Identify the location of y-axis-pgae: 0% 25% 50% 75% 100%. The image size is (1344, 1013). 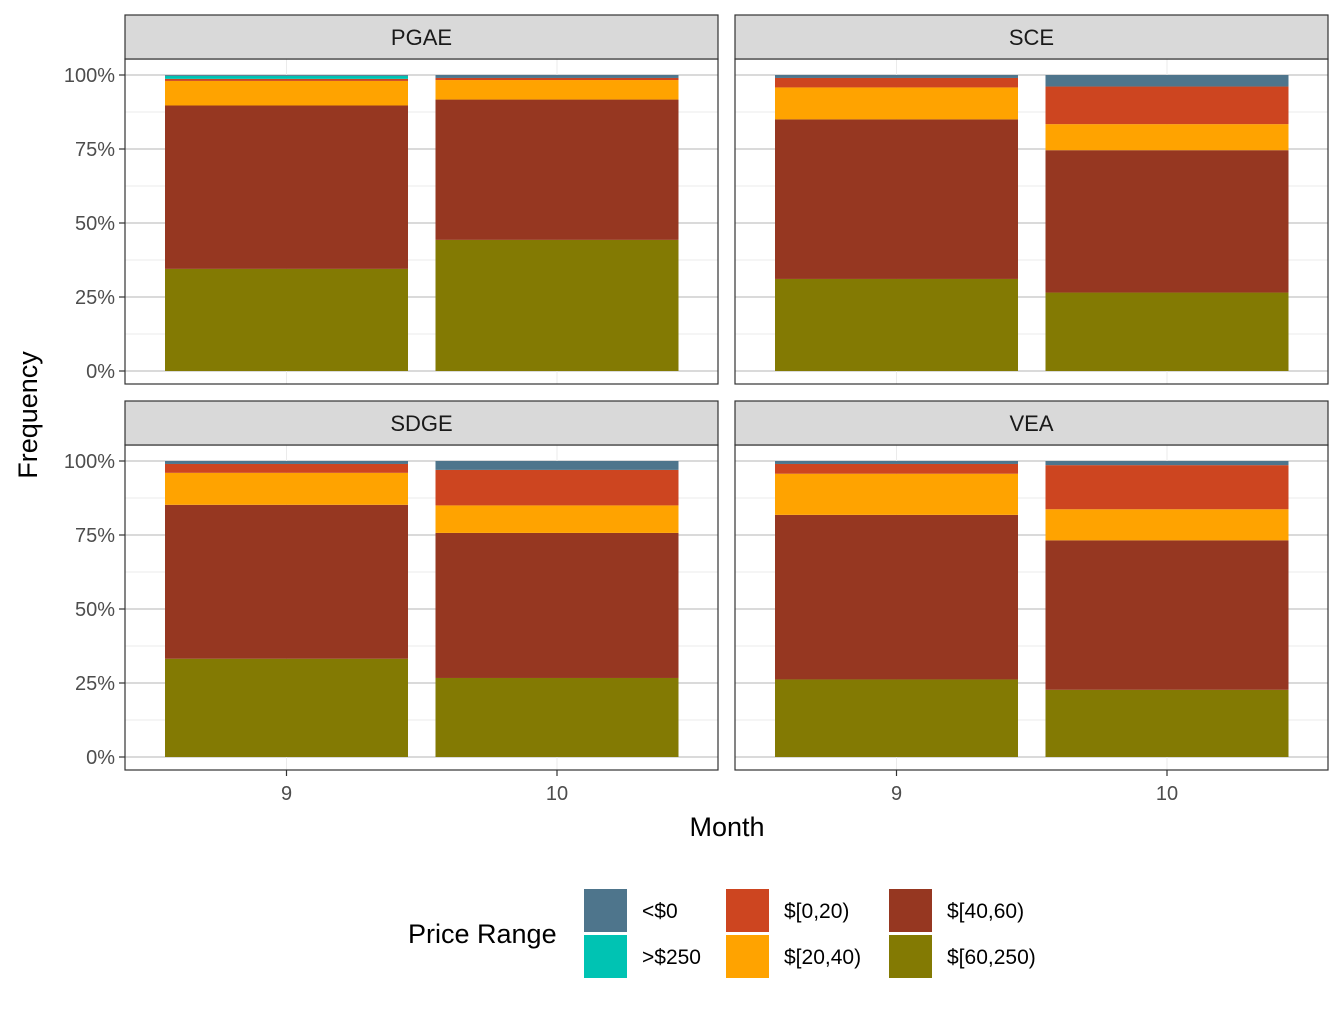
(94, 224).